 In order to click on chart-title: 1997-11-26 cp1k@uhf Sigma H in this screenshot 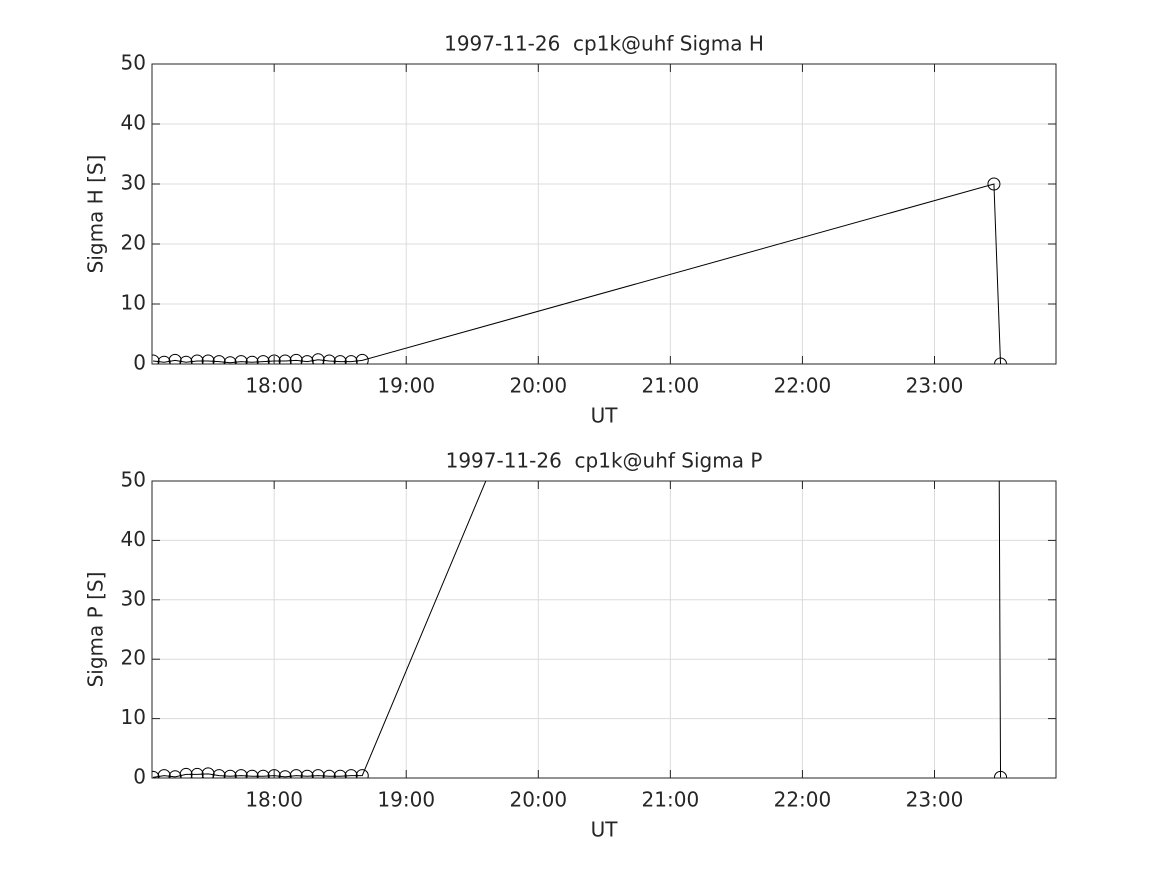, I will do `click(604, 44)`.